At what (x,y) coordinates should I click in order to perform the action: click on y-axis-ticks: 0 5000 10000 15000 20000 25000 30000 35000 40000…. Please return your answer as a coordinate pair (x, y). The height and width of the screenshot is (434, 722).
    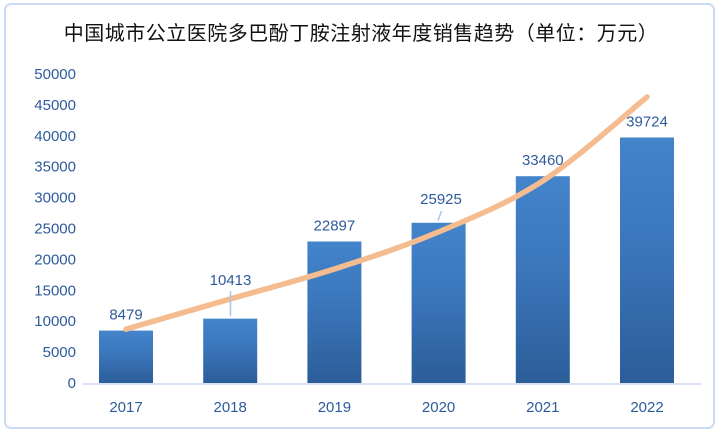
    Looking at the image, I should click on (55, 229).